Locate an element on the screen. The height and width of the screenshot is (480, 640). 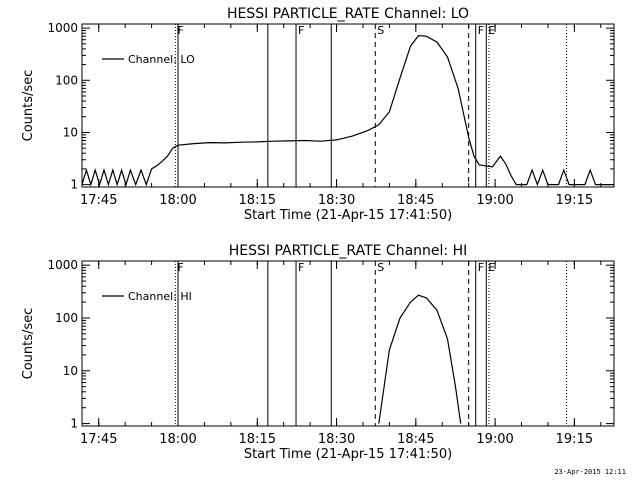
legend-label: Channel: HI is located at coordinates (160, 296).